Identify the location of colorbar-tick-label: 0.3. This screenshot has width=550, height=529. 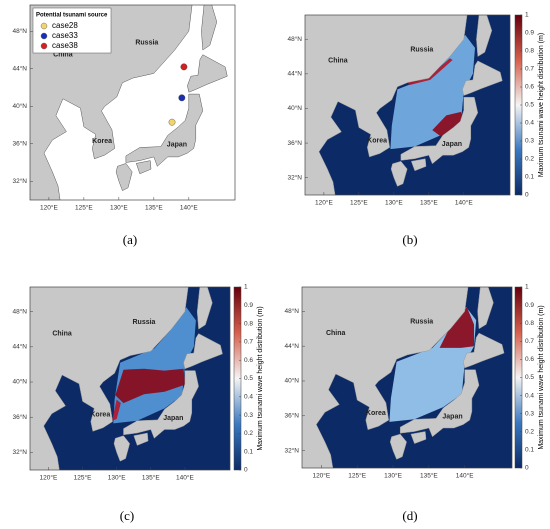
(529, 141).